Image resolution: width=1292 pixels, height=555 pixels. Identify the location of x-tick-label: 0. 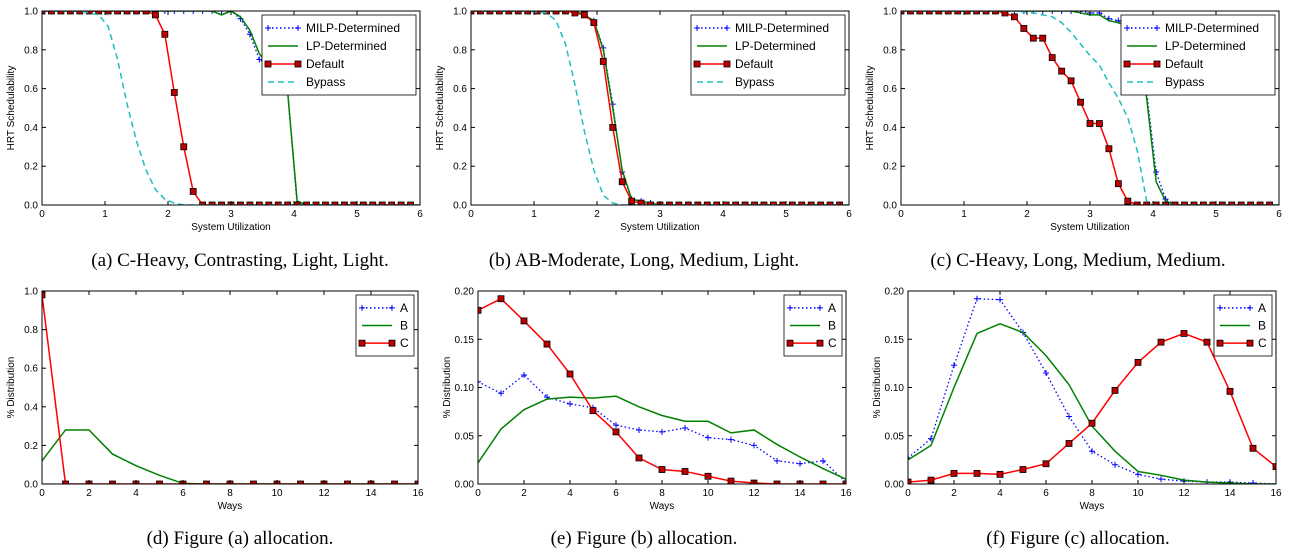
(42, 493).